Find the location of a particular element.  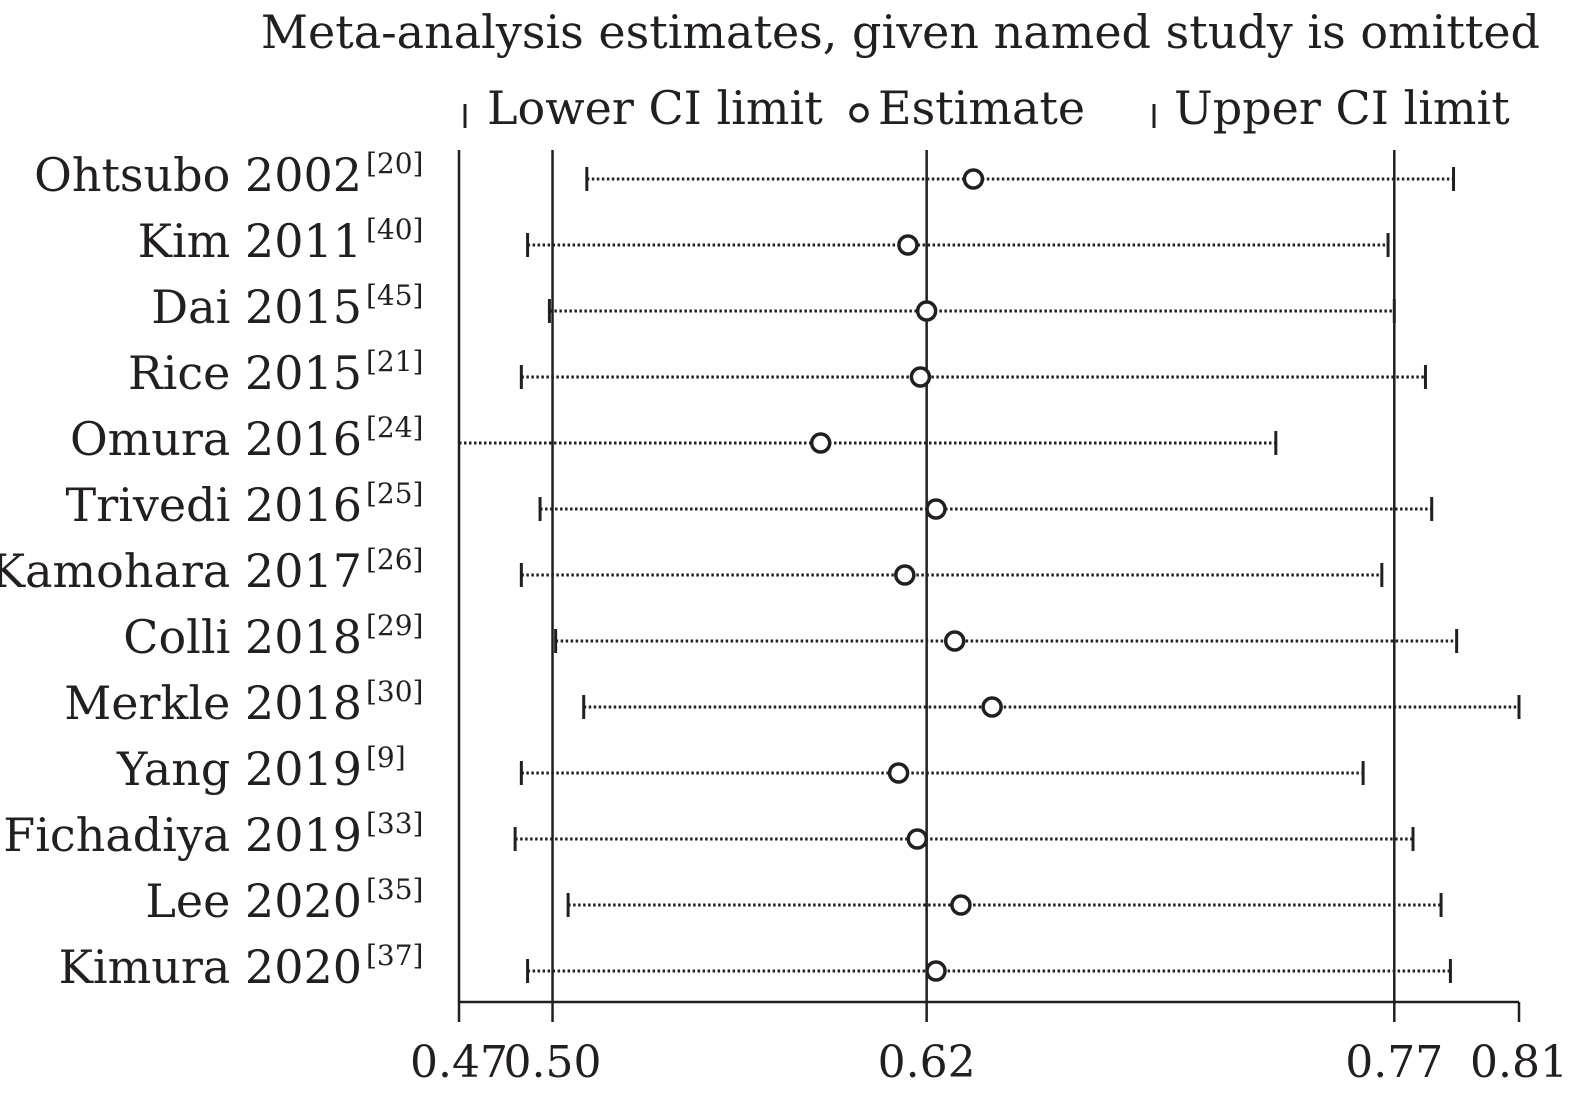

study-reference: [21] is located at coordinates (394, 361).